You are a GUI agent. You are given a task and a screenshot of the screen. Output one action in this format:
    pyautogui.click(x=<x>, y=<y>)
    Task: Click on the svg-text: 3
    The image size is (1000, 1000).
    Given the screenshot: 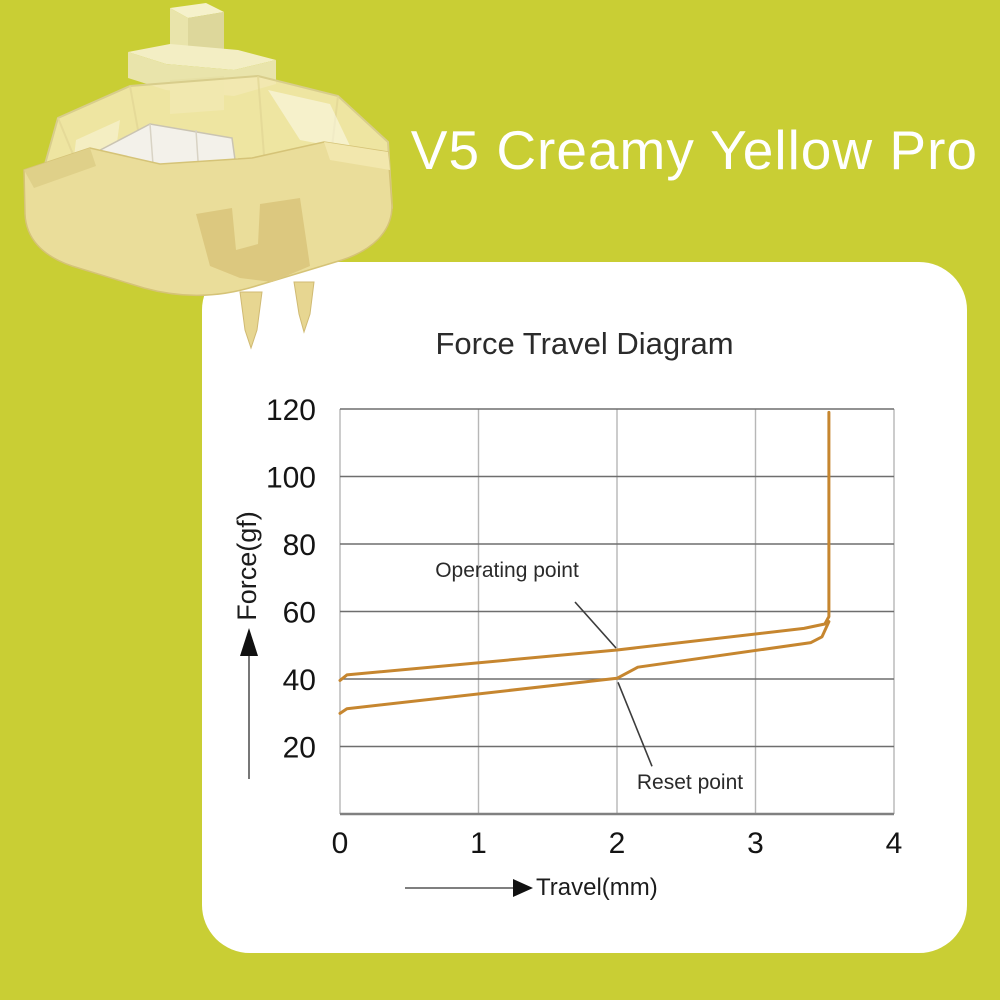 What is the action you would take?
    pyautogui.click(x=755, y=843)
    